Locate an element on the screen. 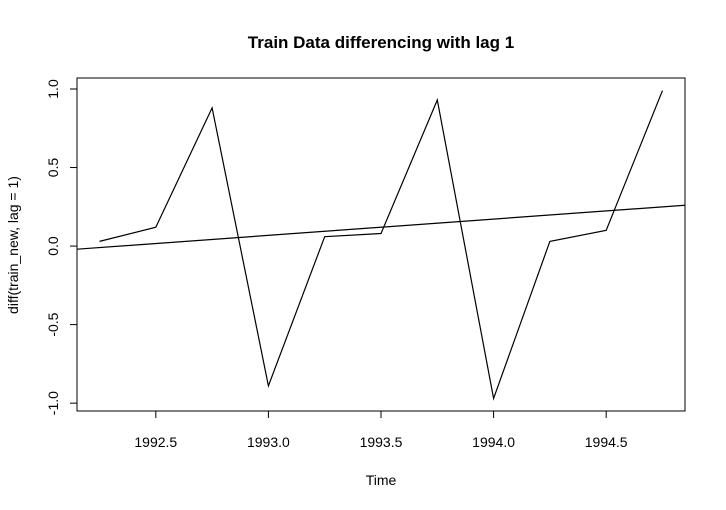  y-tick-label: -1.0 is located at coordinates (53, 403).